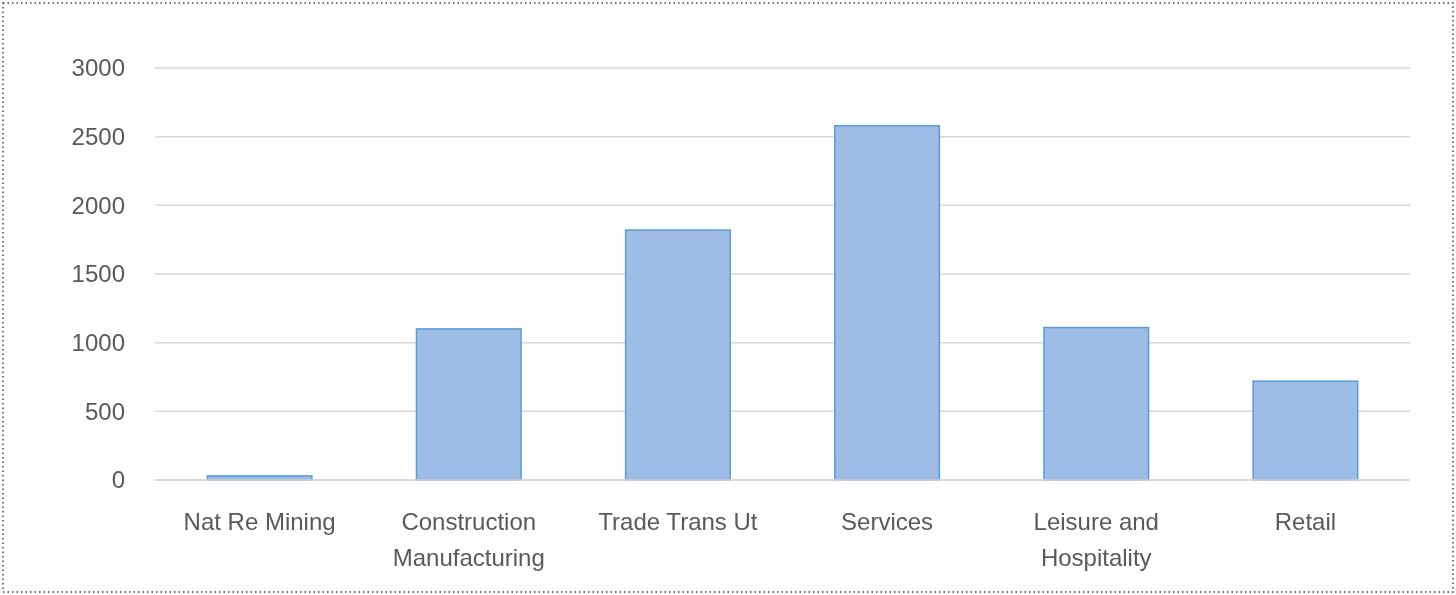 The image size is (1456, 595). Describe the element at coordinates (468, 539) in the screenshot. I see `x-tick-label: Construction Manufacturing` at that location.